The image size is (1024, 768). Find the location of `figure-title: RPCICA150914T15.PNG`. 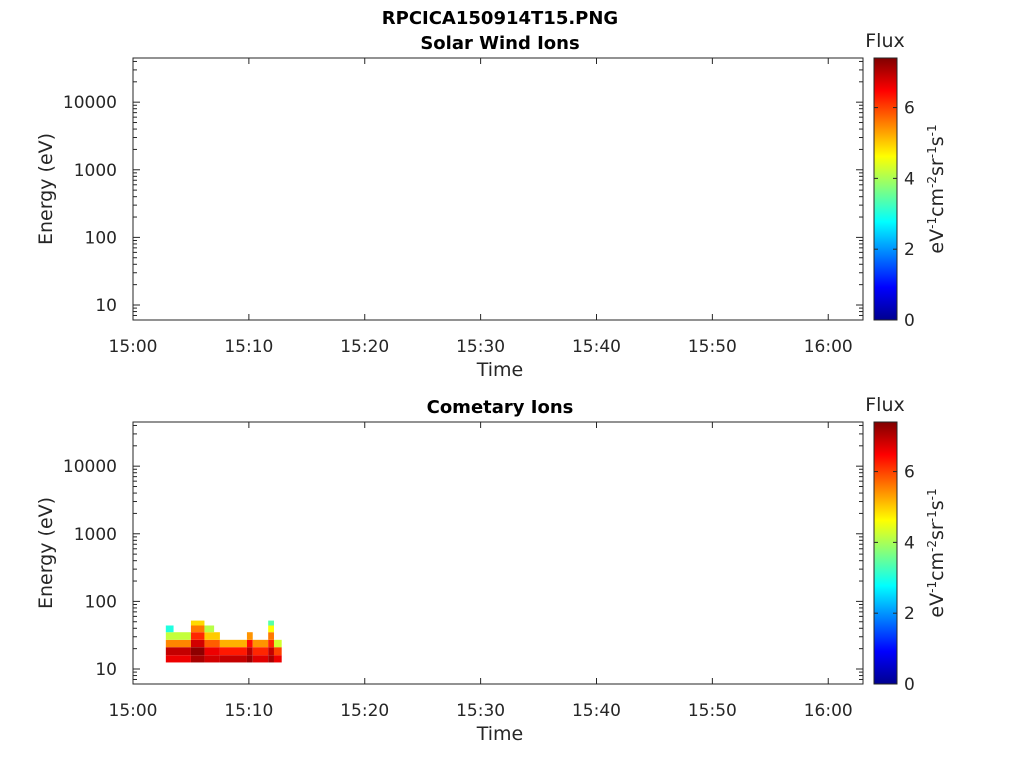

figure-title: RPCICA150914T15.PNG is located at coordinates (500, 18).